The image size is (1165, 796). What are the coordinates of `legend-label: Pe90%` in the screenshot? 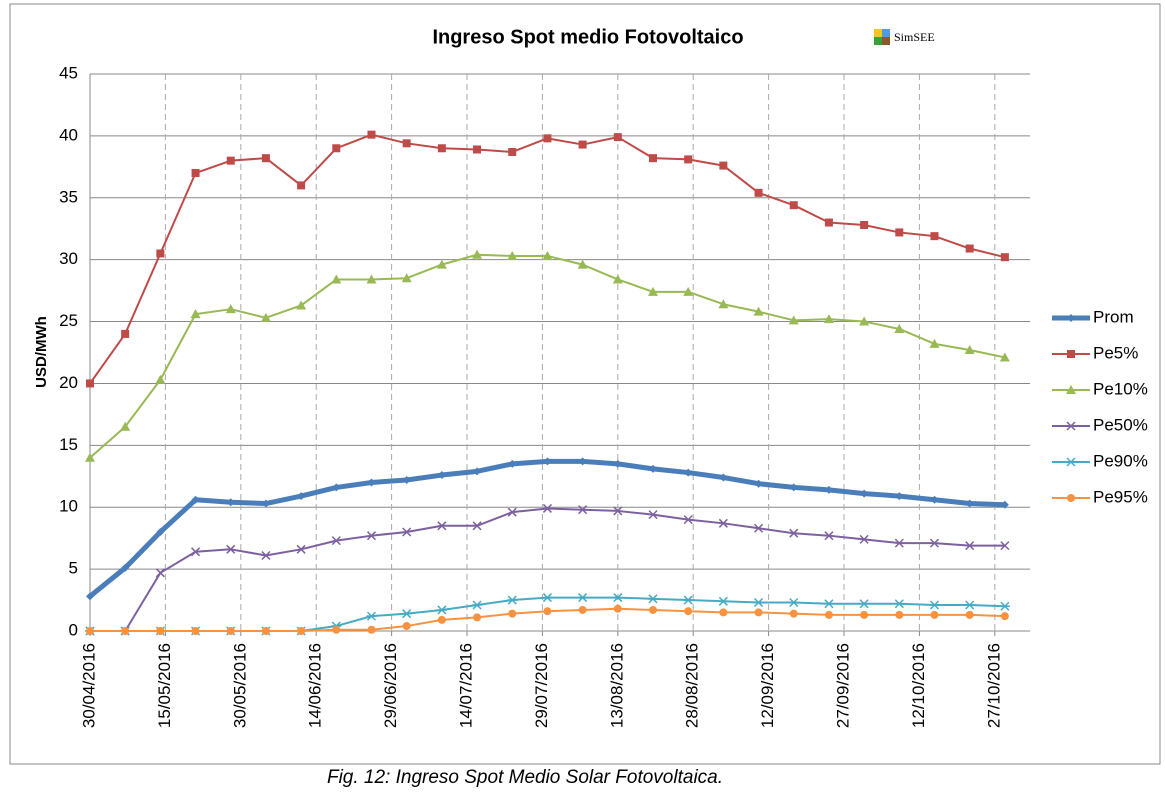 It's located at (1120, 460).